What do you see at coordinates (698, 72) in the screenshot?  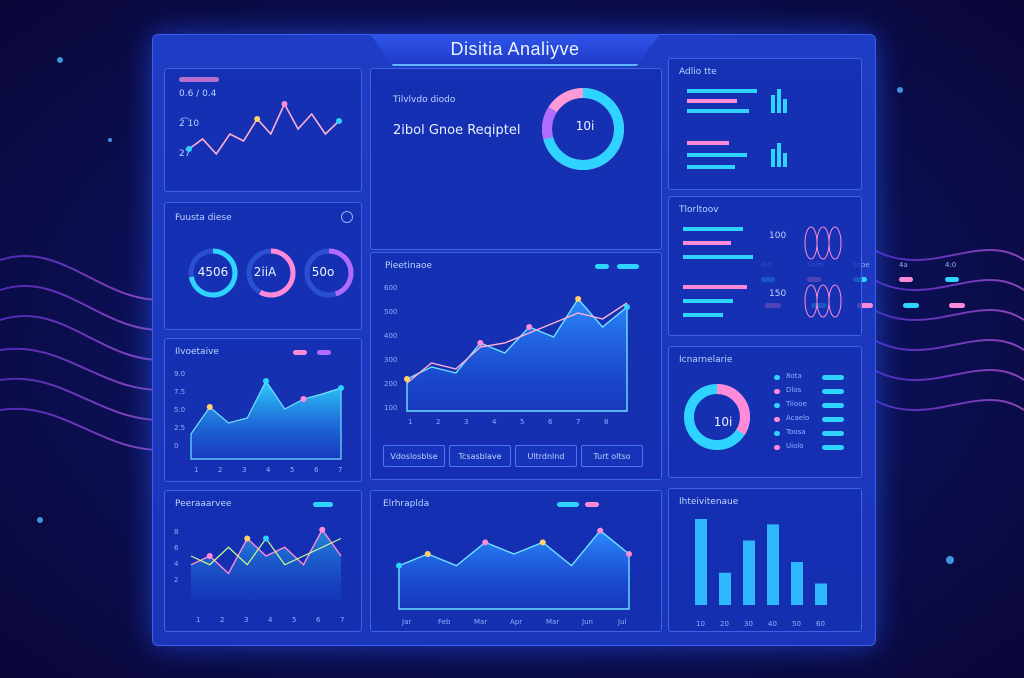 I see `right1-title: Adlio tte` at bounding box center [698, 72].